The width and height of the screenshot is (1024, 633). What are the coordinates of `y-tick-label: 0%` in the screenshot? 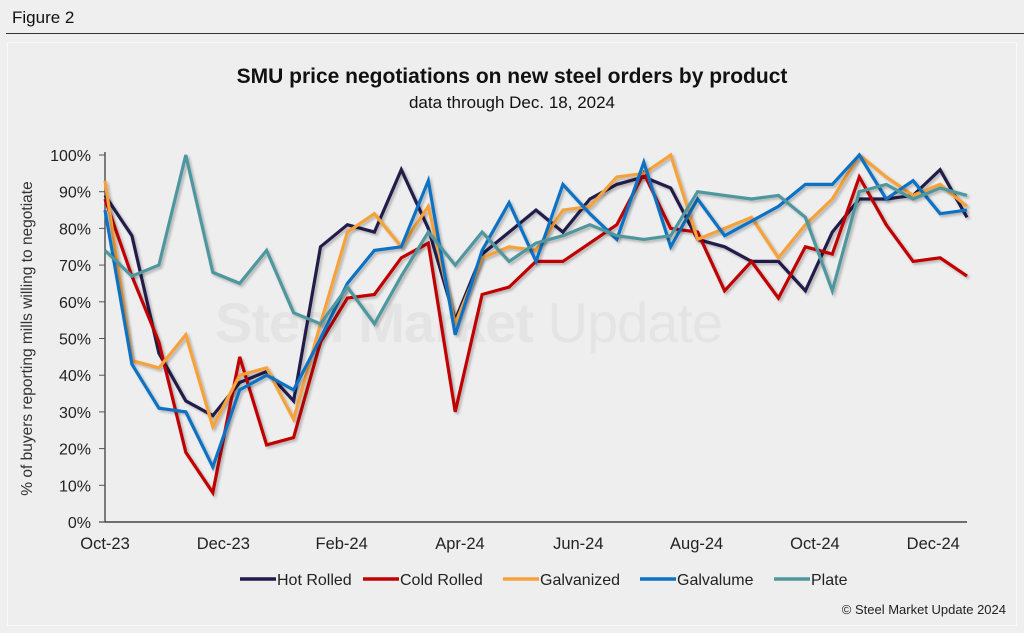 It's located at (79, 523).